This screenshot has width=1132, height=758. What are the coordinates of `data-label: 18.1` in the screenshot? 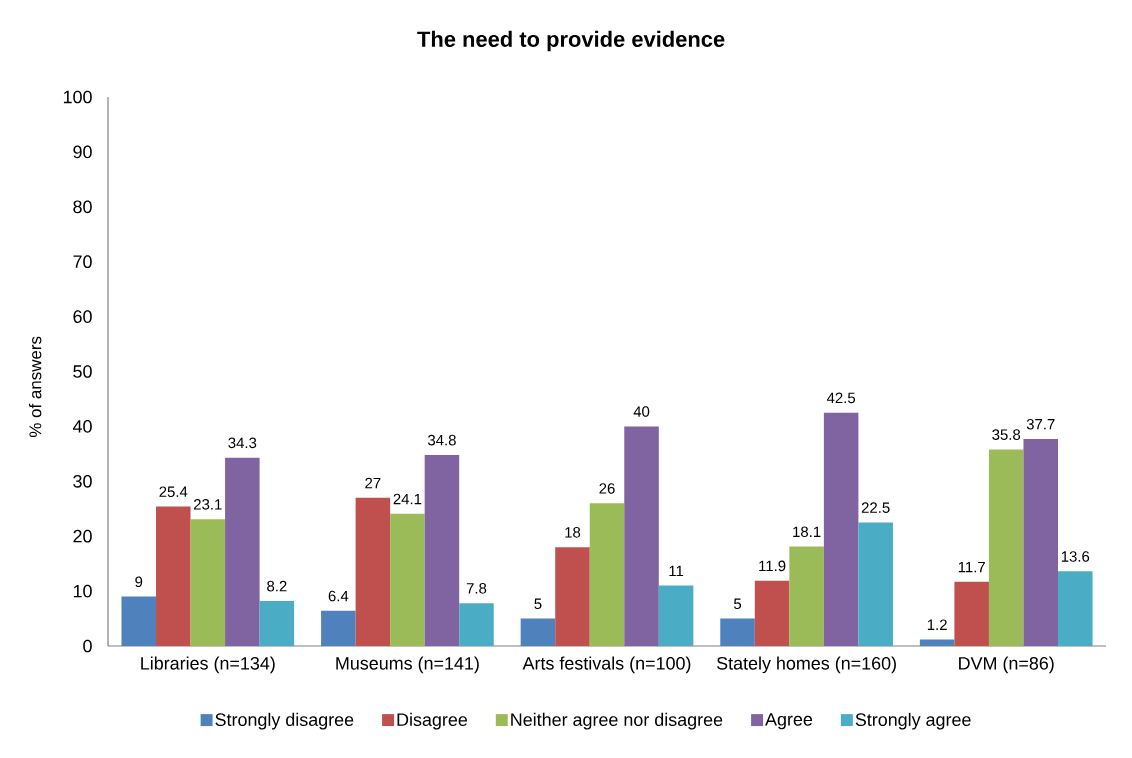 It's located at (807, 532).